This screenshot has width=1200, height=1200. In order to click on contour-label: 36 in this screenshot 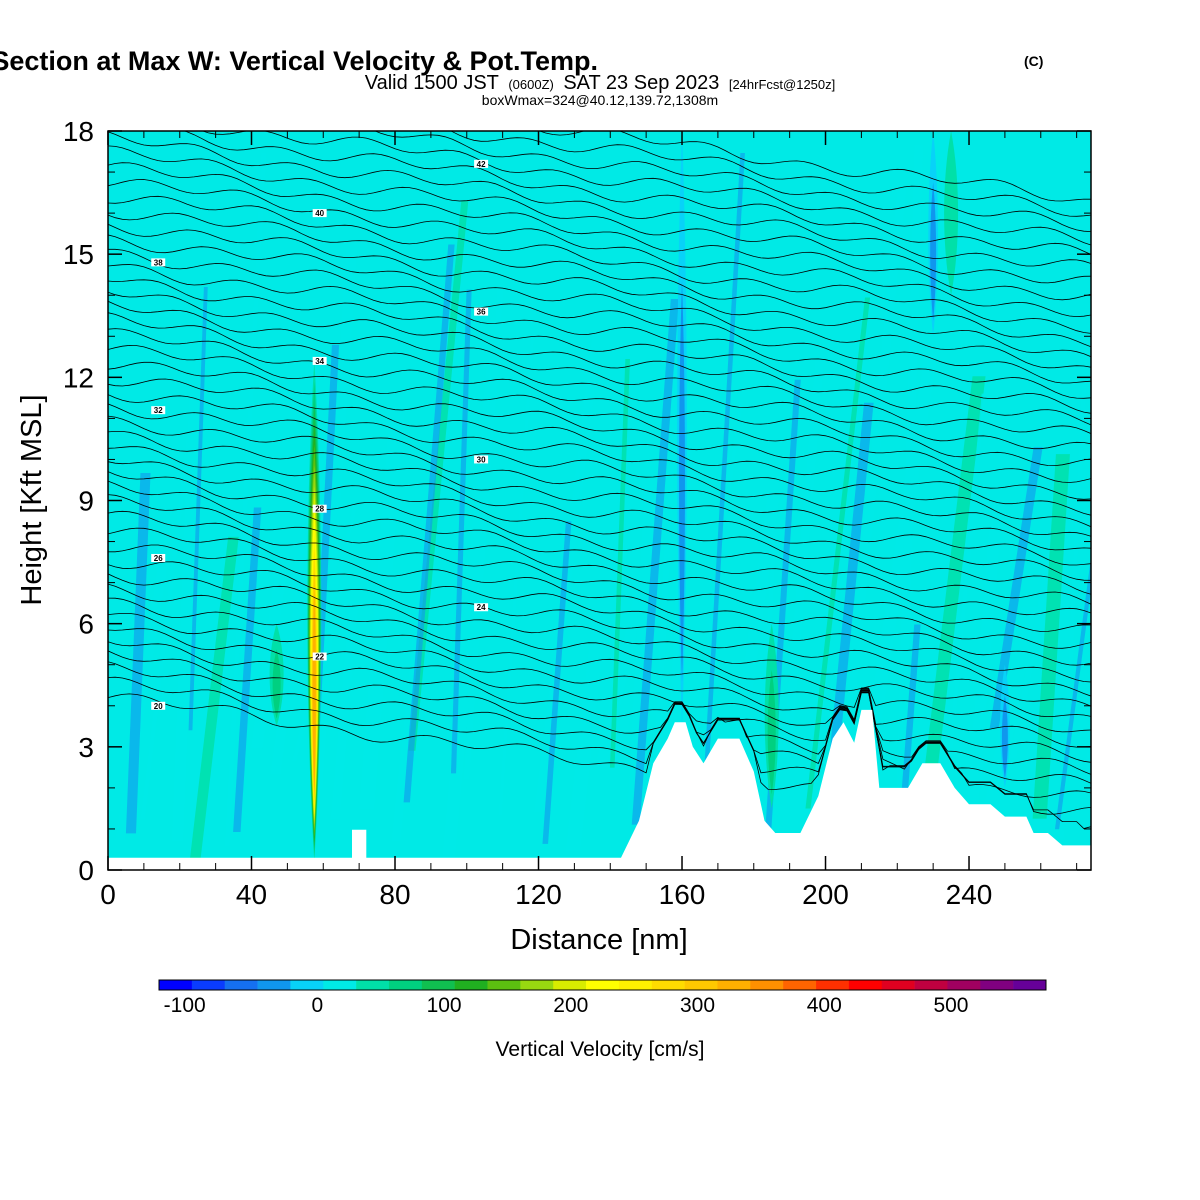, I will do `click(481, 312)`.